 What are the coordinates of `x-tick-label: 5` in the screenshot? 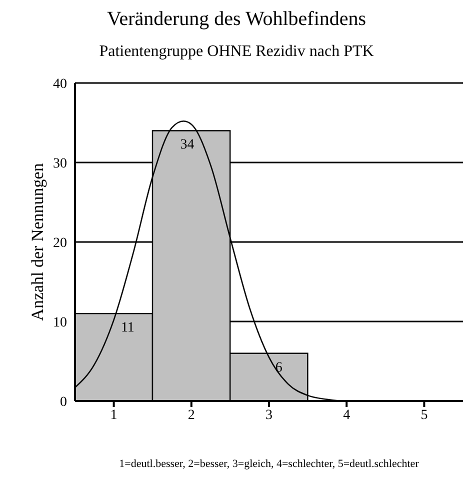 It's located at (424, 415).